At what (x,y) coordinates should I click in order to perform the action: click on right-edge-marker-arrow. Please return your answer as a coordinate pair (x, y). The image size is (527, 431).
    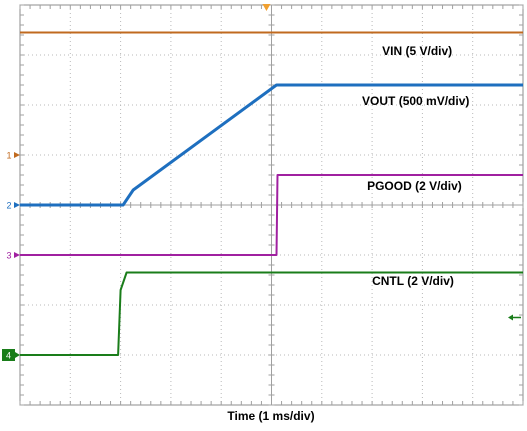
    Looking at the image, I should click on (510, 317).